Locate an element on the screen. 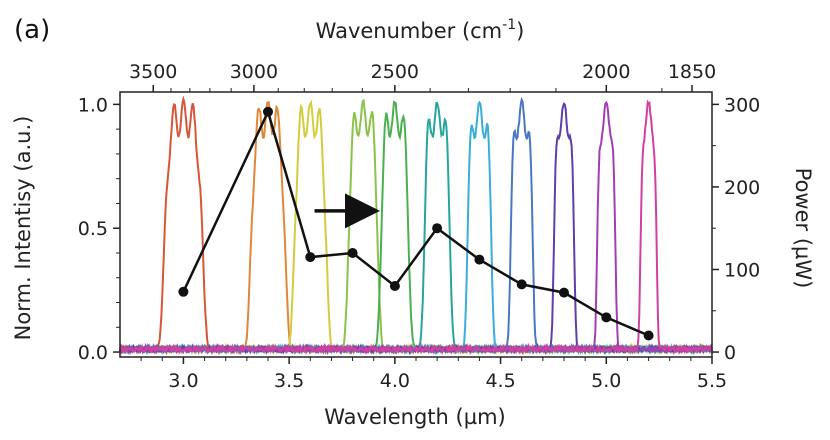  y-tick-label-1: 0.0 is located at coordinates (93, 353).